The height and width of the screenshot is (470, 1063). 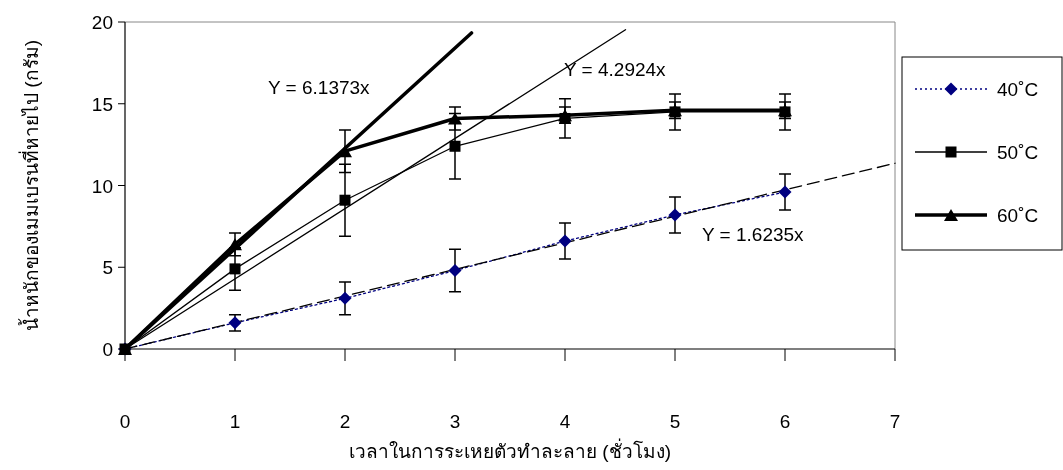 I want to click on y-tick-label: 5, so click(x=107, y=268).